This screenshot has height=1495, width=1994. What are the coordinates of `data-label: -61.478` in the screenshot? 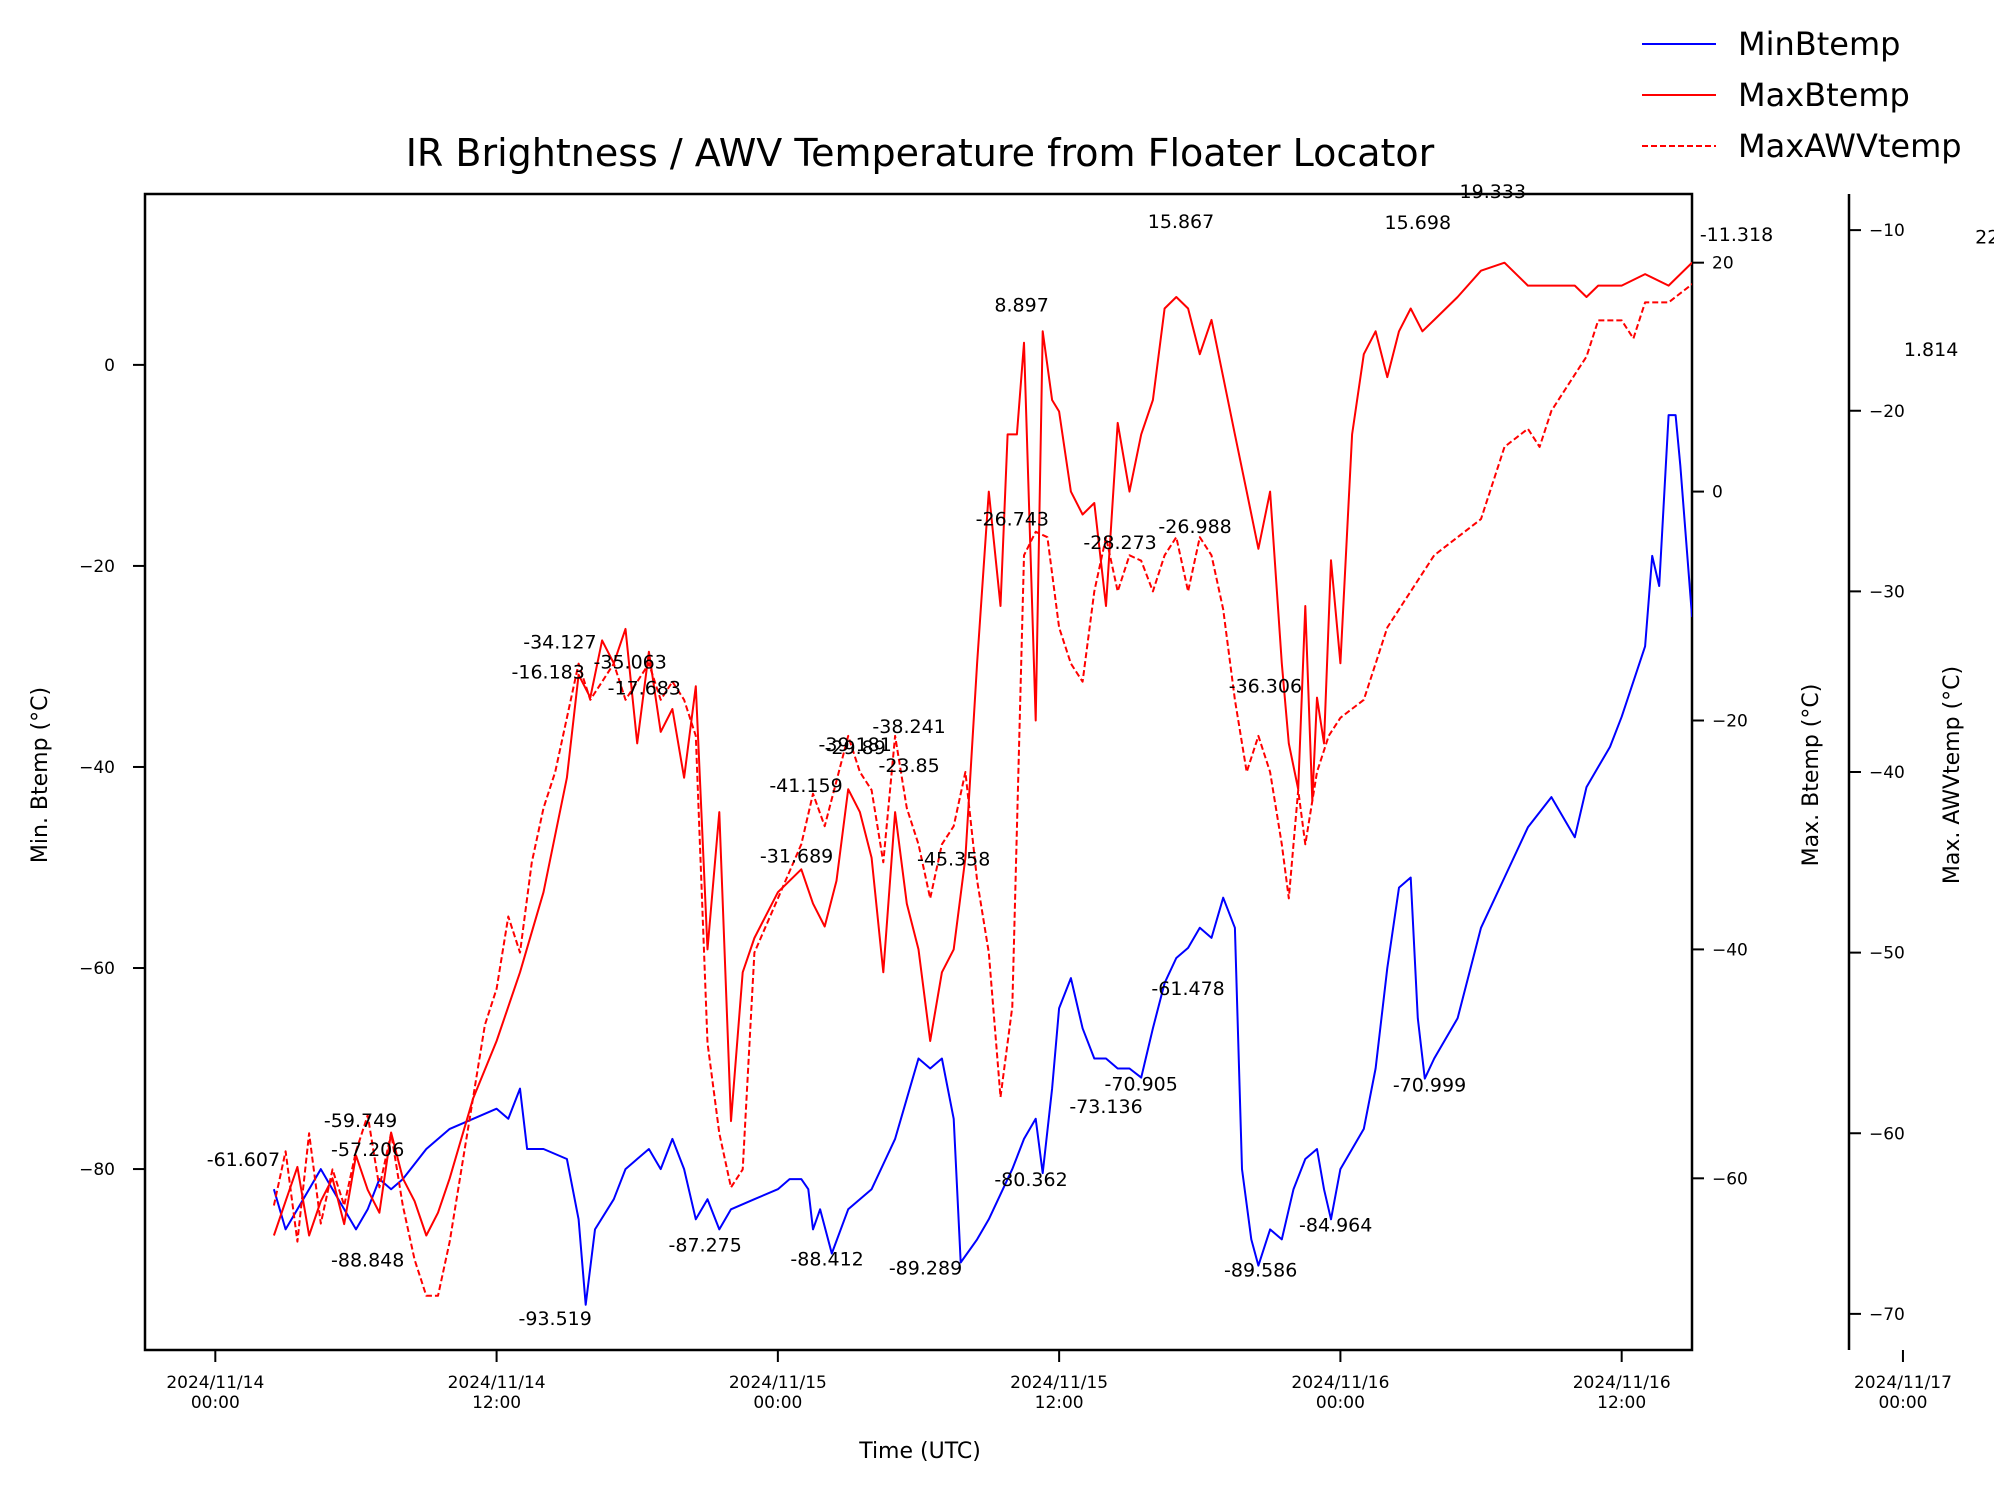 It's located at (1187, 989).